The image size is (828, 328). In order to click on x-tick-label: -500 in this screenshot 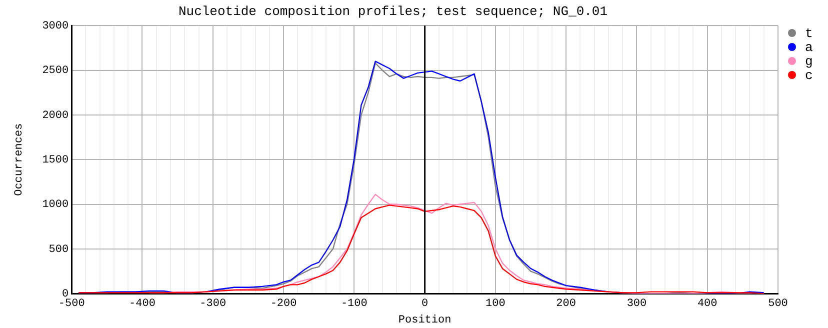, I will do `click(71, 304)`.